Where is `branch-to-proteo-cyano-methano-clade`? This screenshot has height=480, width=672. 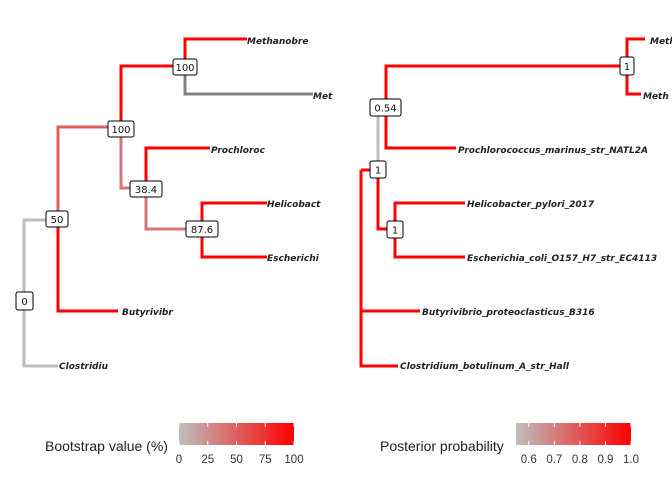 branch-to-proteo-cyano-methano-clade is located at coordinates (88, 172).